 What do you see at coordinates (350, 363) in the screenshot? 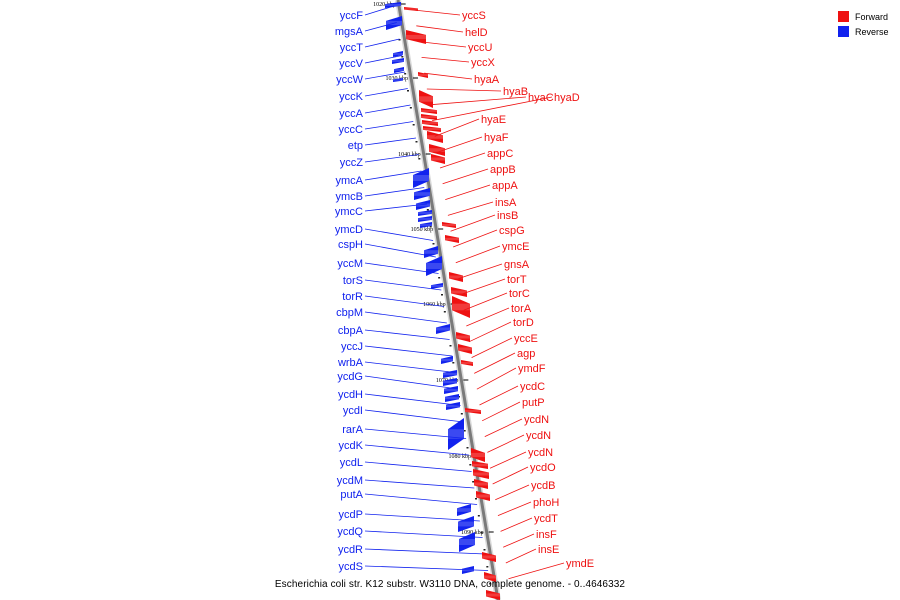
I see `reverse-gene-label-wrba: wrbA` at bounding box center [350, 363].